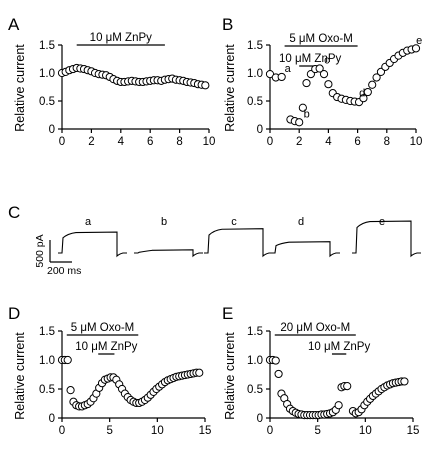 This screenshot has height=466, width=445. I want to click on panel-letter: C, so click(14, 212).